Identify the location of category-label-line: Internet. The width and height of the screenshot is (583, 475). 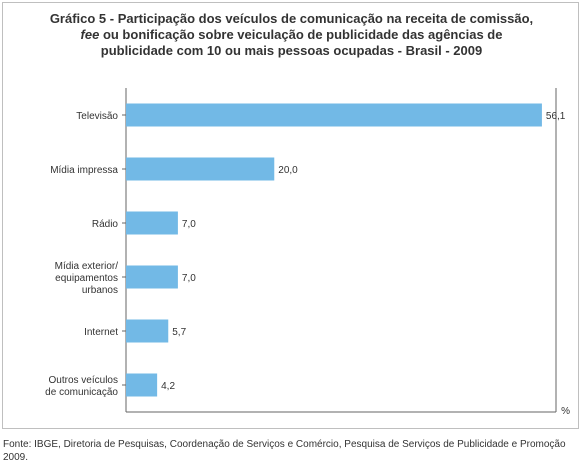
(101, 332).